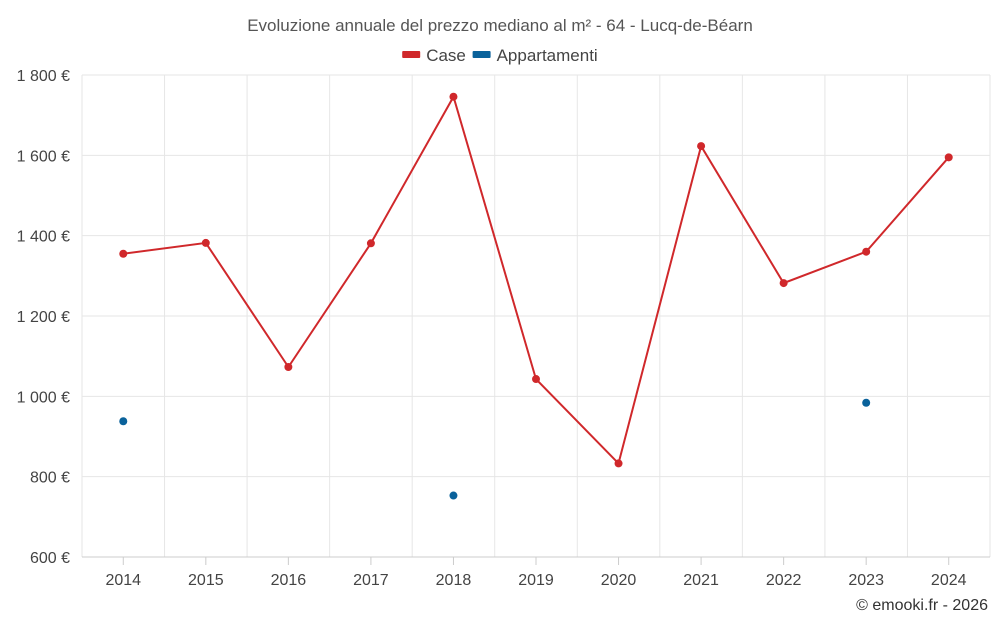 The image size is (1000, 630). Describe the element at coordinates (922, 605) in the screenshot. I see `credit-text: © emooki.fr - 2026` at that location.